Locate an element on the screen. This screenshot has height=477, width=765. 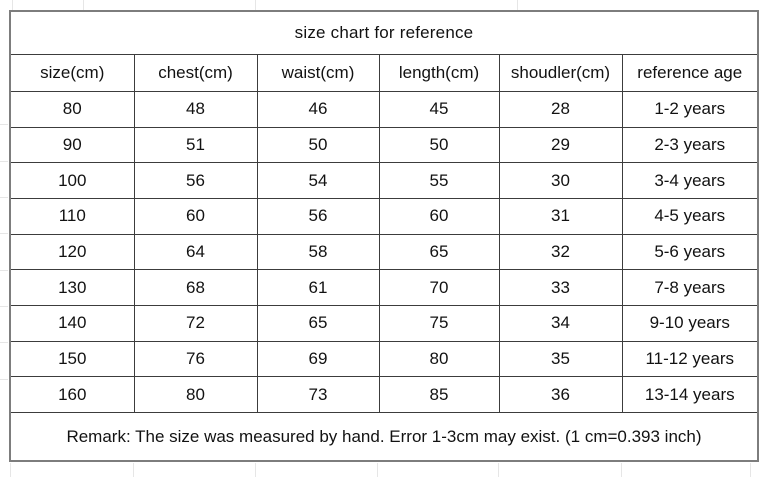
table-cell: 45 is located at coordinates (439, 109).